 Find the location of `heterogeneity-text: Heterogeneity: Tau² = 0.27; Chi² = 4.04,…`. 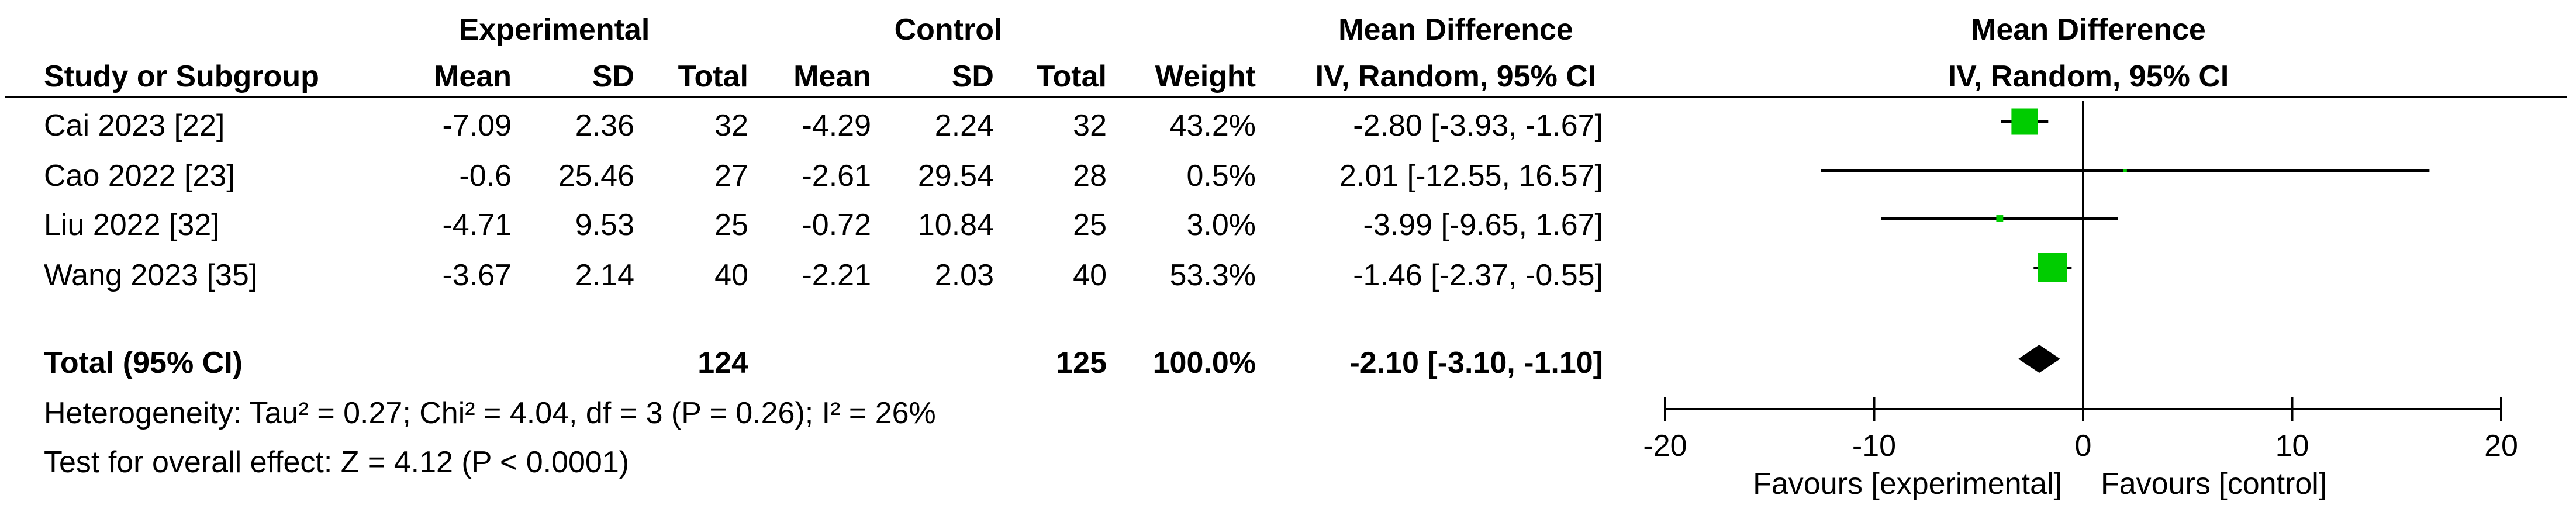

heterogeneity-text: Heterogeneity: Tau² = 0.27; Chi² = 4.04,… is located at coordinates (490, 413).